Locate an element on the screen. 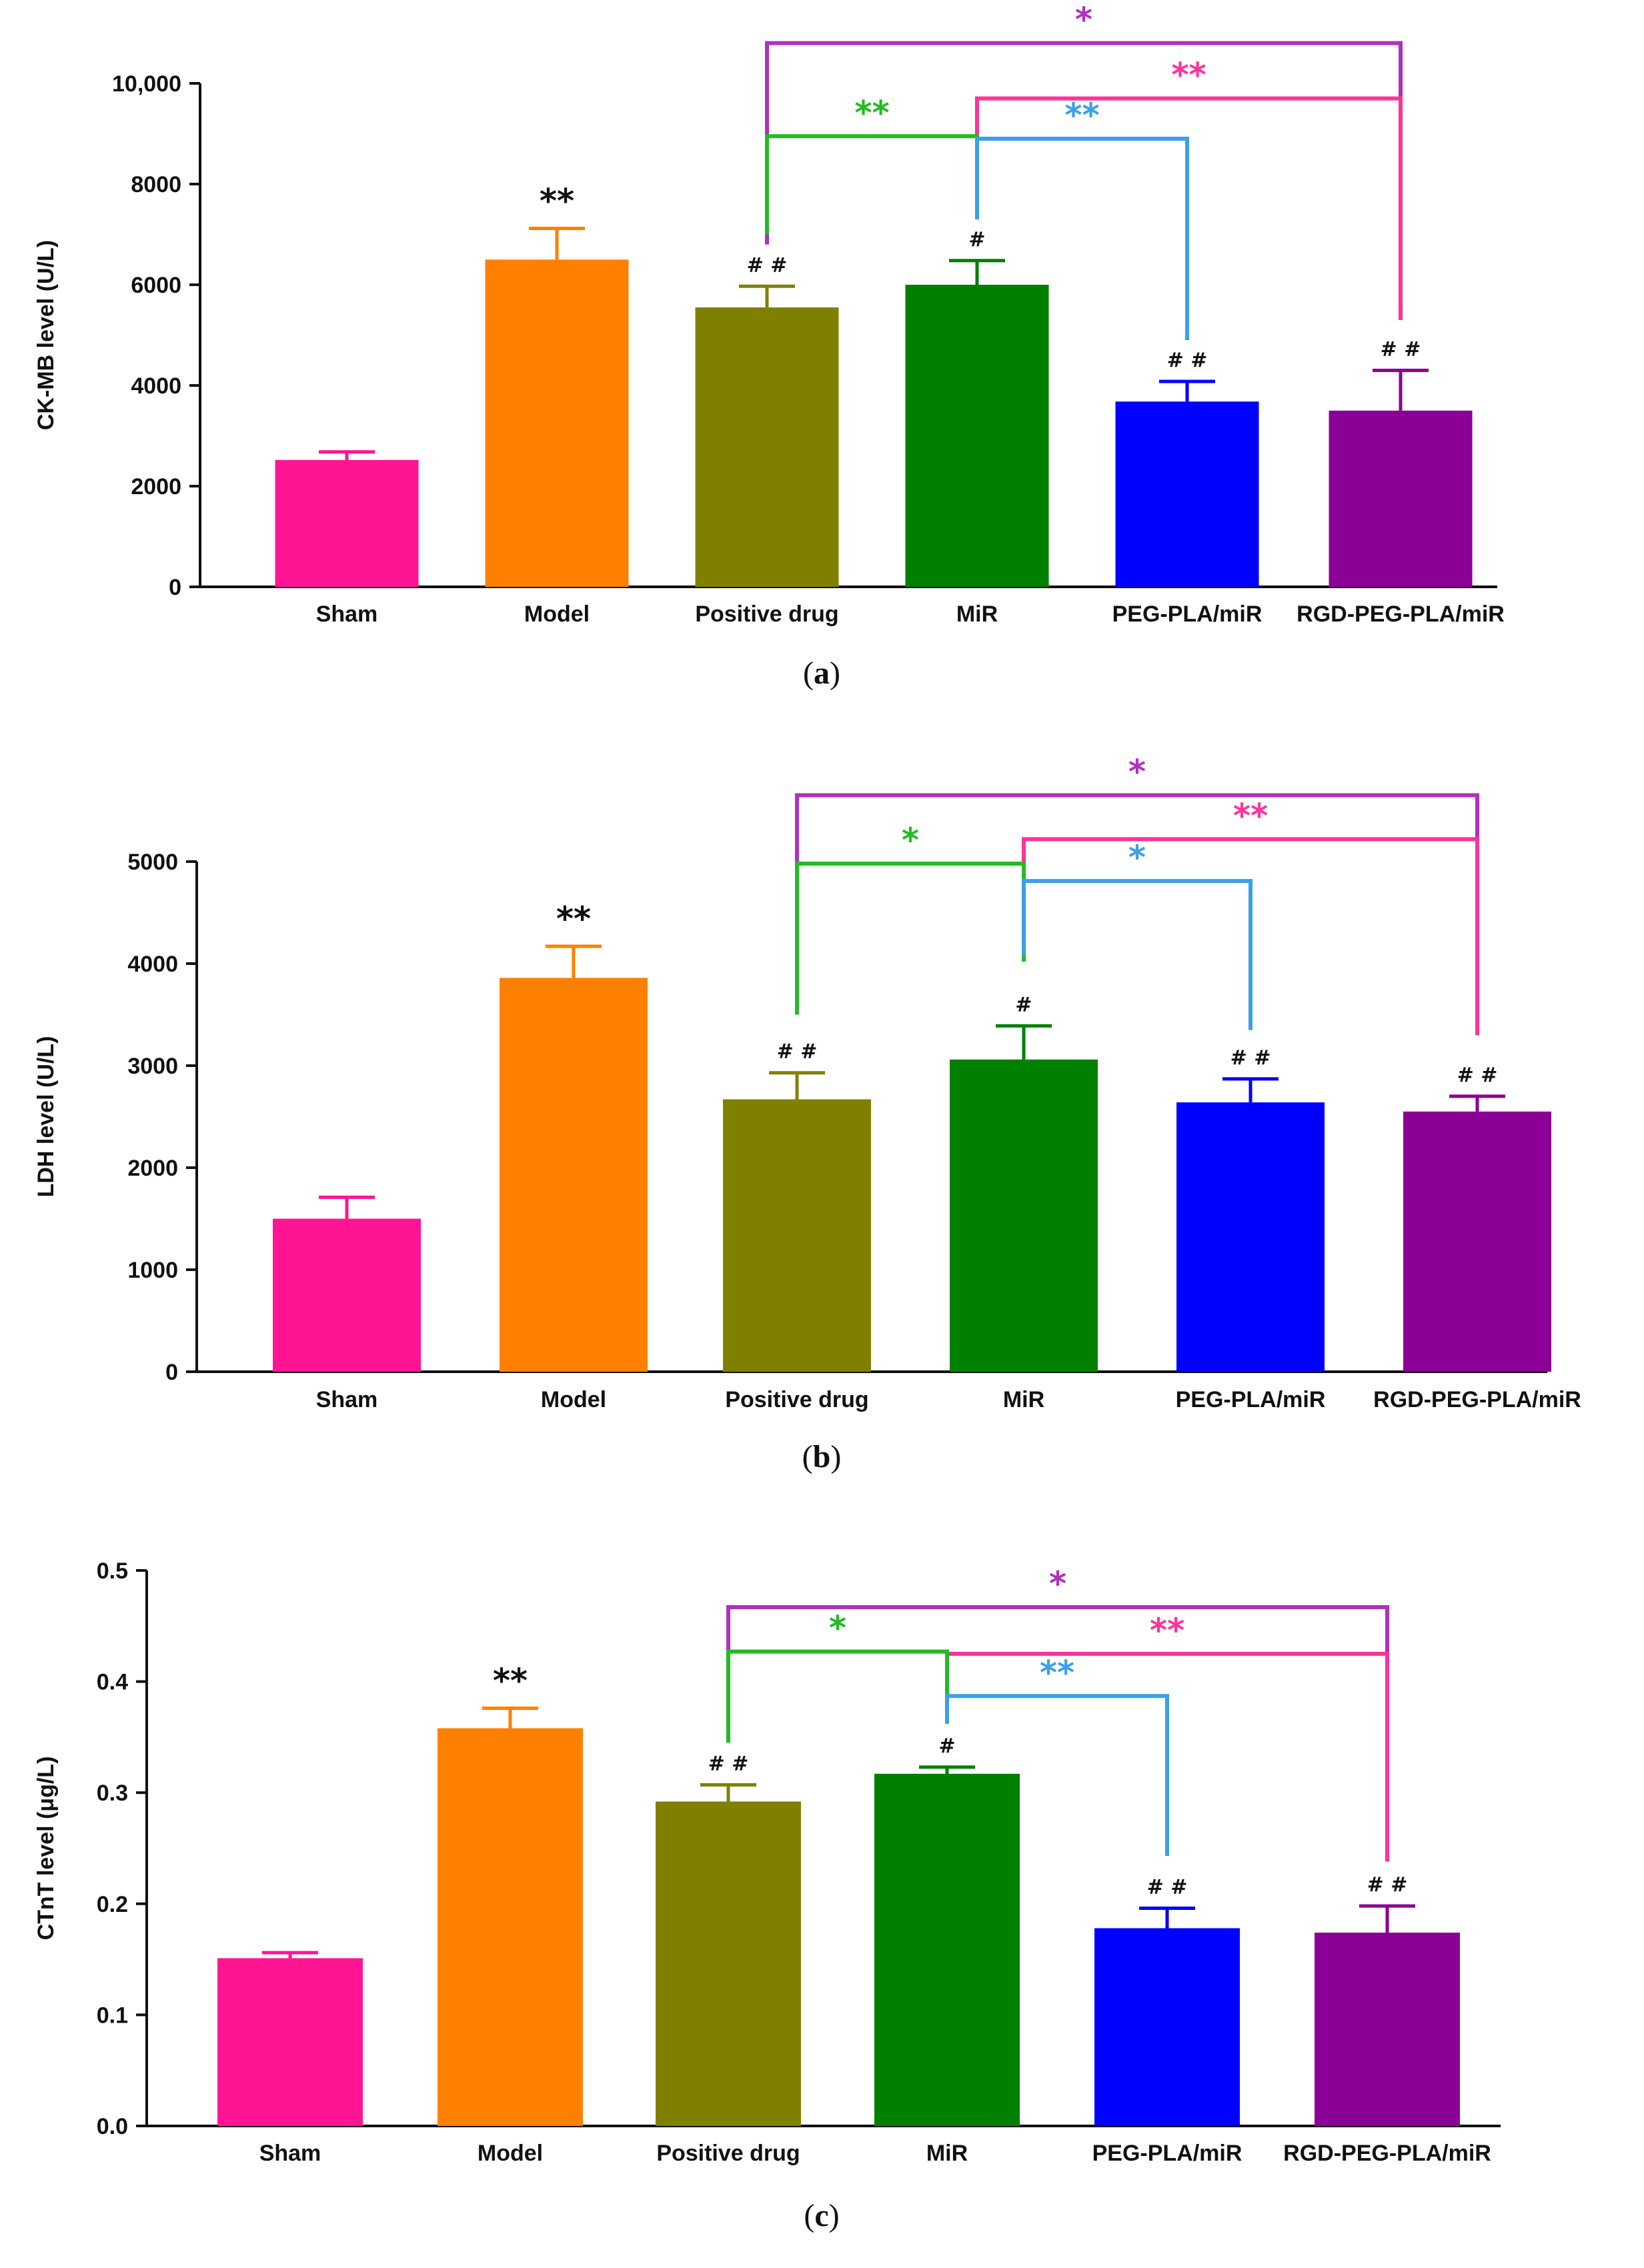  y-tick-label: 3000 is located at coordinates (152, 1066).